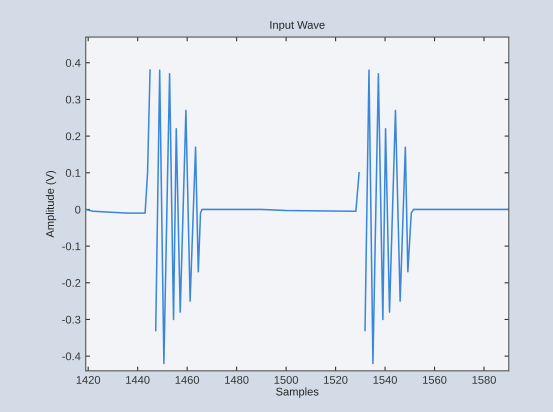  Describe the element at coordinates (71, 246) in the screenshot. I see `y-tick-label: -0.1` at that location.